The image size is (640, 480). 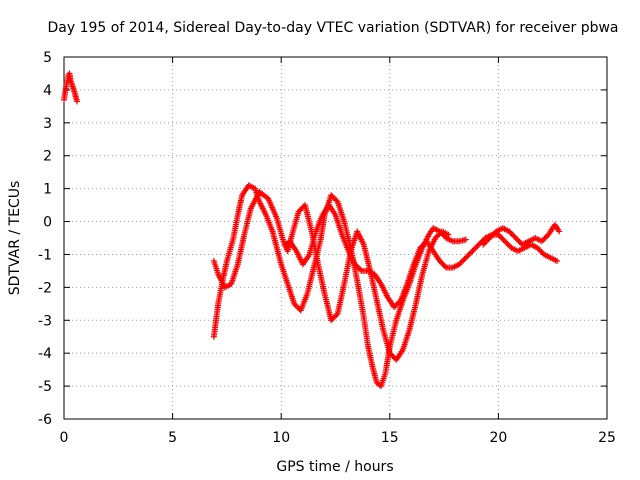 What do you see at coordinates (281, 438) in the screenshot?
I see `x-tick-label: 10` at bounding box center [281, 438].